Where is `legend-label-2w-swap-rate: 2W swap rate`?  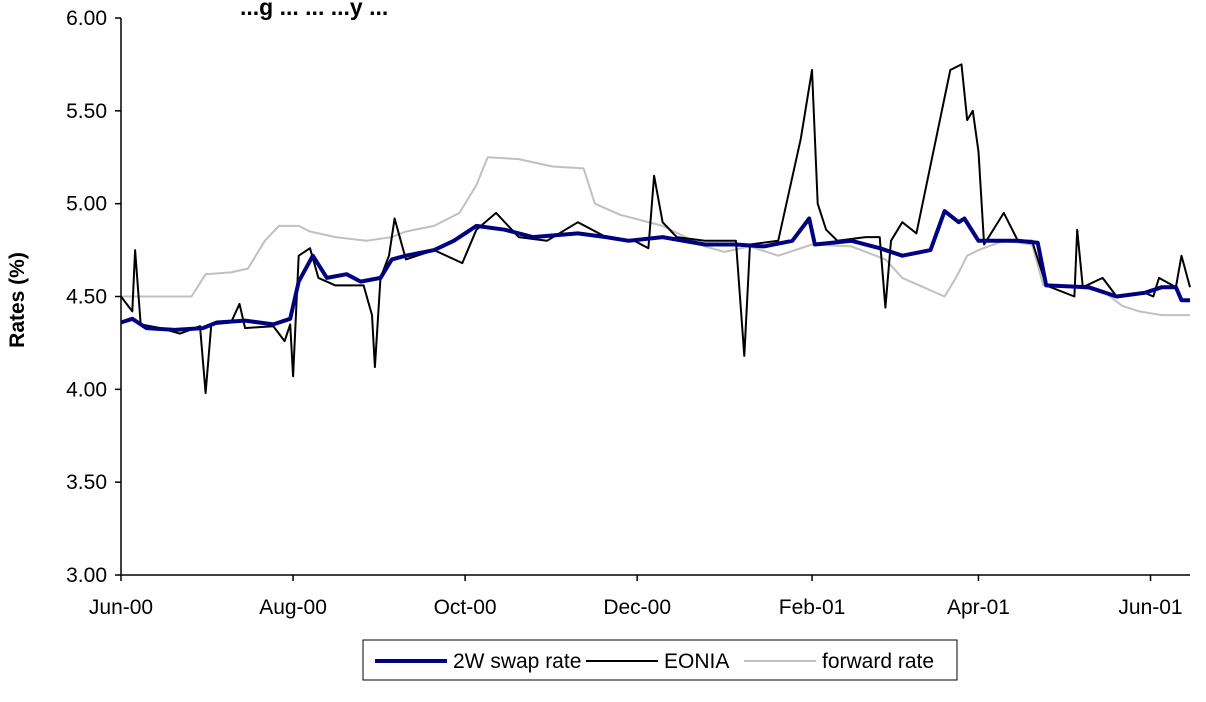 legend-label-2w-swap-rate: 2W swap rate is located at coordinates (517, 661).